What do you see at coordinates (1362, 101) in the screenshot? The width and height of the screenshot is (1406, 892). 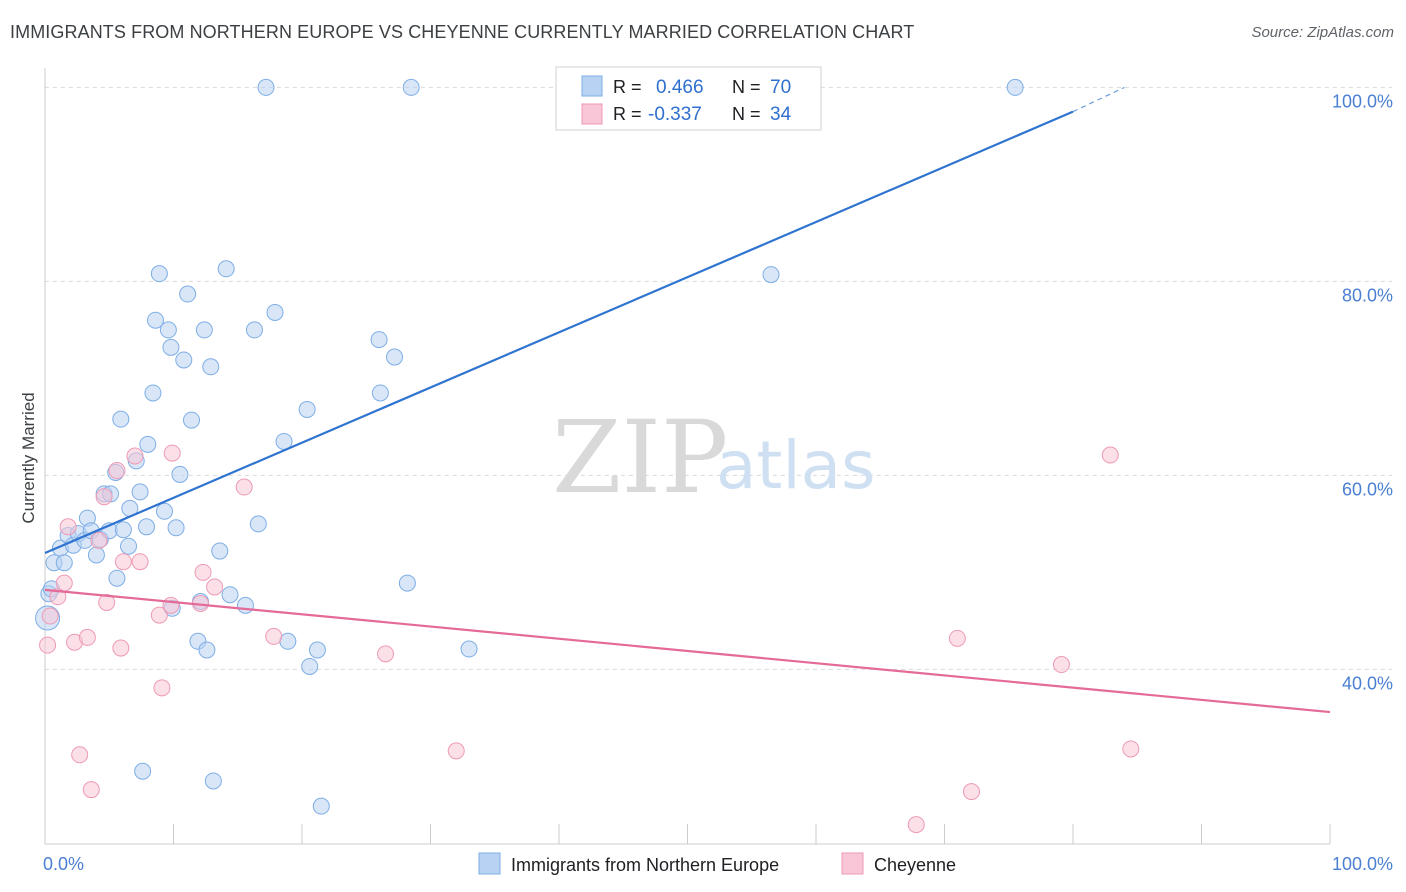 I see `y-tick-label: 100.0%` at bounding box center [1362, 101].